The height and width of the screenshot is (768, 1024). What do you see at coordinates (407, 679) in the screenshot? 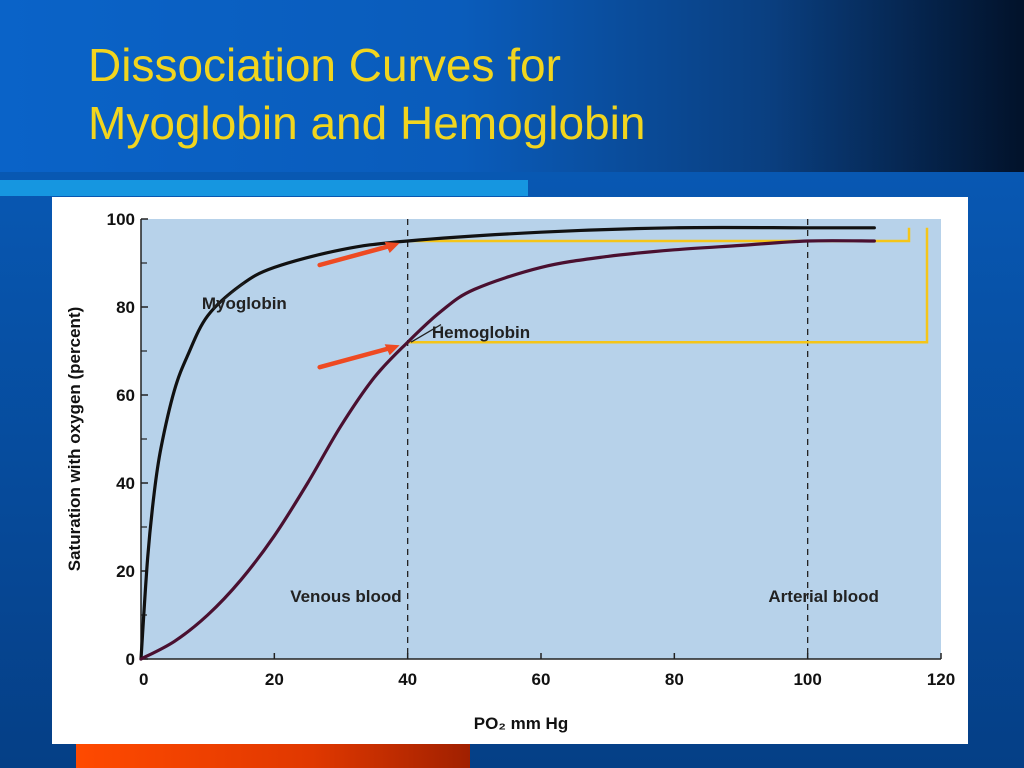
I see `x-tick-label: 40` at bounding box center [407, 679].